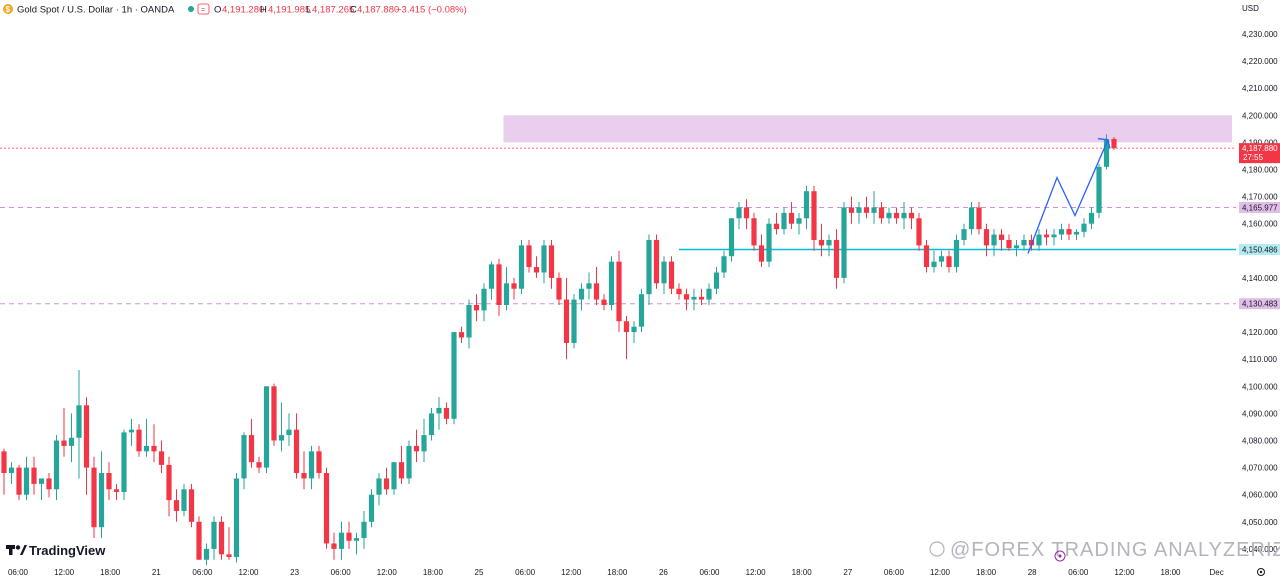 This screenshot has width=1280, height=580. I want to click on projection-path, so click(1068, 196).